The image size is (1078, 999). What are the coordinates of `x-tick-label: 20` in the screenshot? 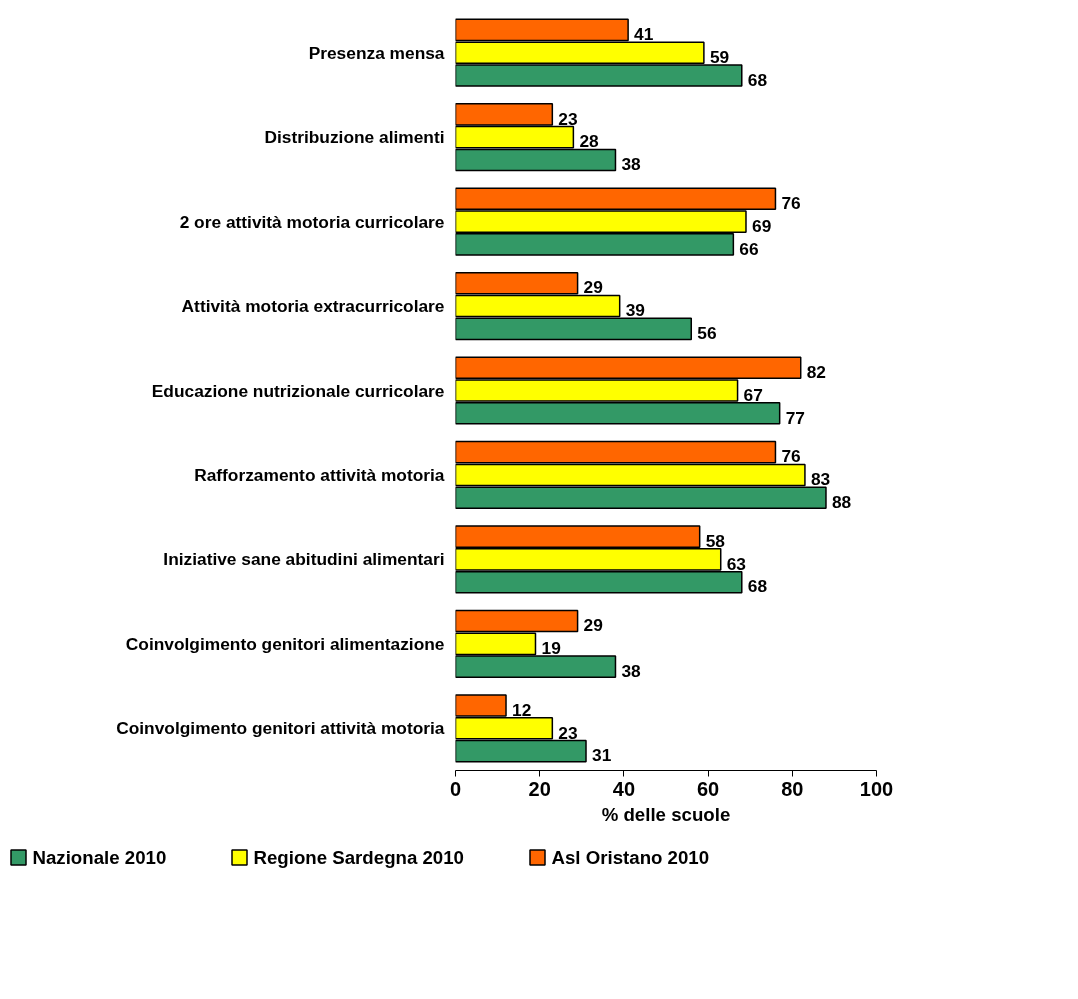 It's located at (539, 788).